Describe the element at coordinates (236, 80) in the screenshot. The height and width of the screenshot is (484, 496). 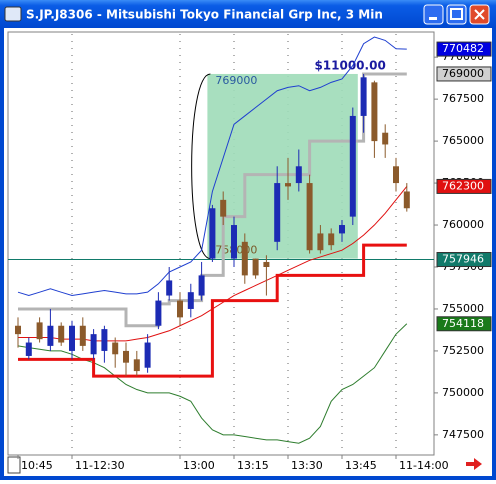
I see `box-high-label: 769000` at that location.